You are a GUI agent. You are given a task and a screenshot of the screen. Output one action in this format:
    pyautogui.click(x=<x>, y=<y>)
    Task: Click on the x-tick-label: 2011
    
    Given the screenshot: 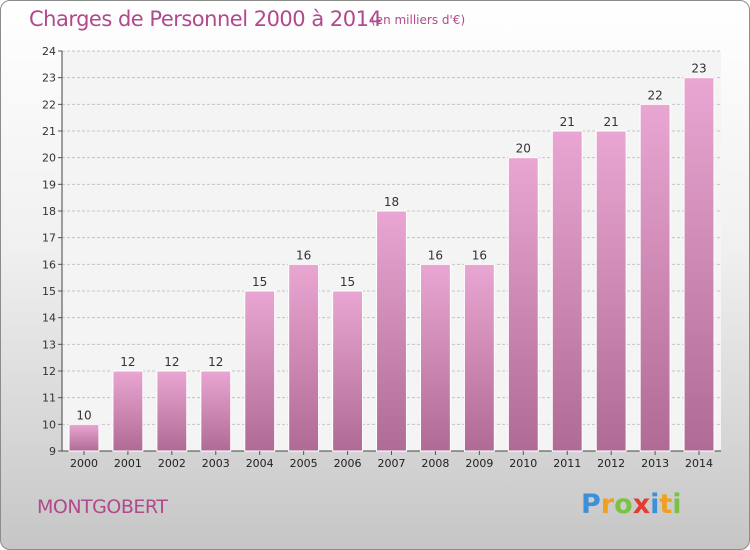 What is the action you would take?
    pyautogui.click(x=567, y=463)
    